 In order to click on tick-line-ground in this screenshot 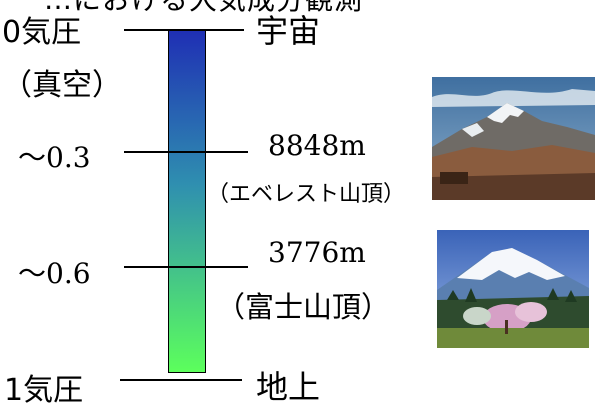, I will do `click(181, 380)`.